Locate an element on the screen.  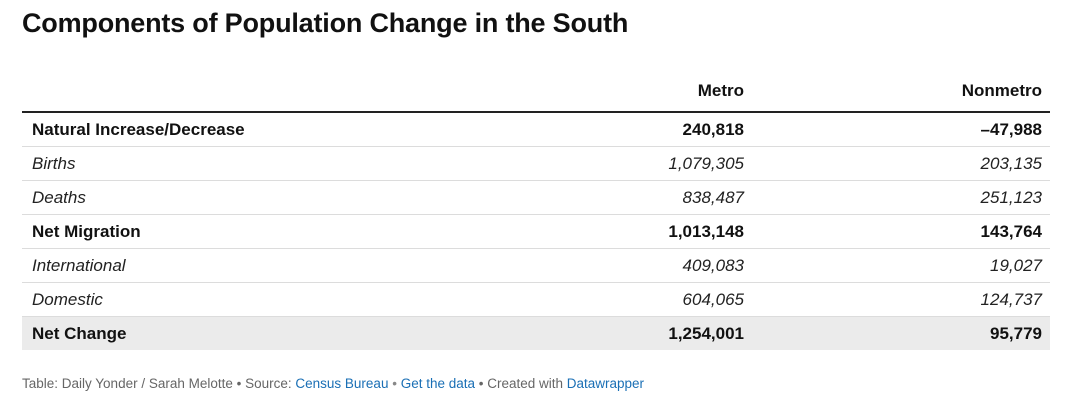
table-row: International 409,083 19,027 is located at coordinates (536, 265).